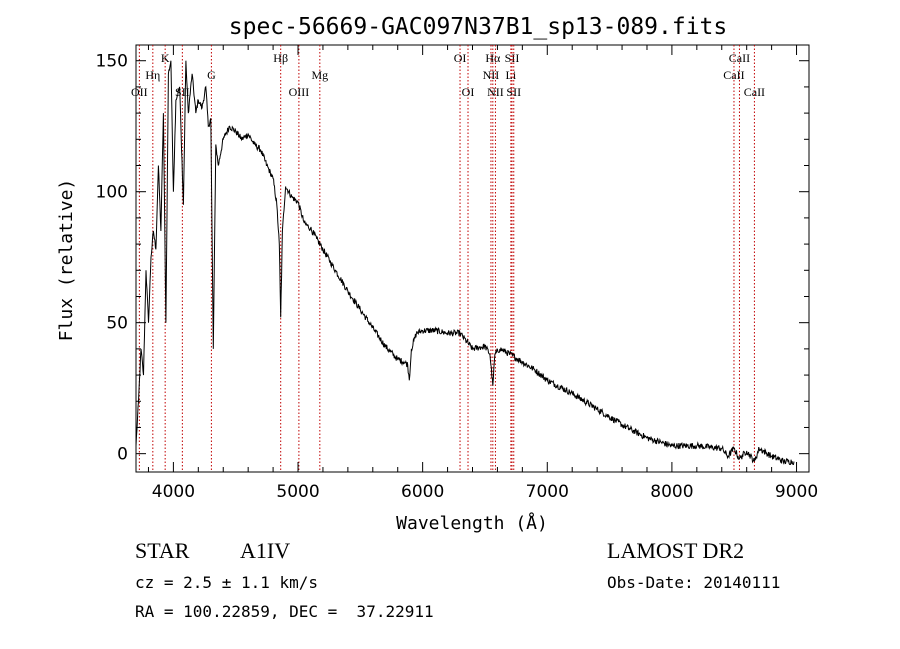  I want to click on spectral-line-label: Hη, so click(152, 75).